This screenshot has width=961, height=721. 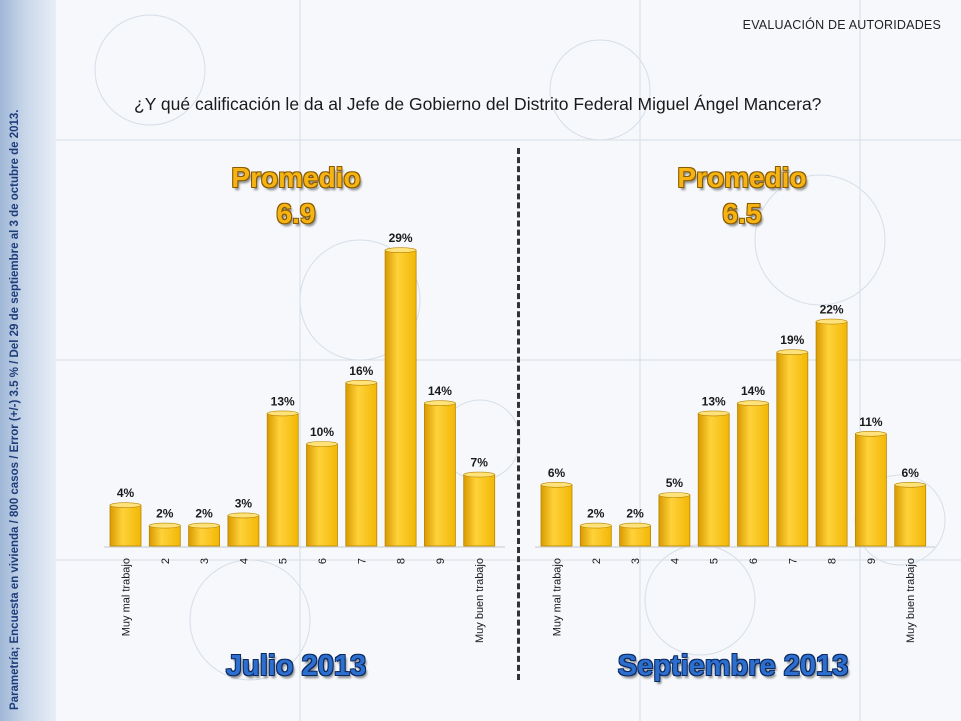 I want to click on data-label-julio-6: 10%, so click(x=322, y=432).